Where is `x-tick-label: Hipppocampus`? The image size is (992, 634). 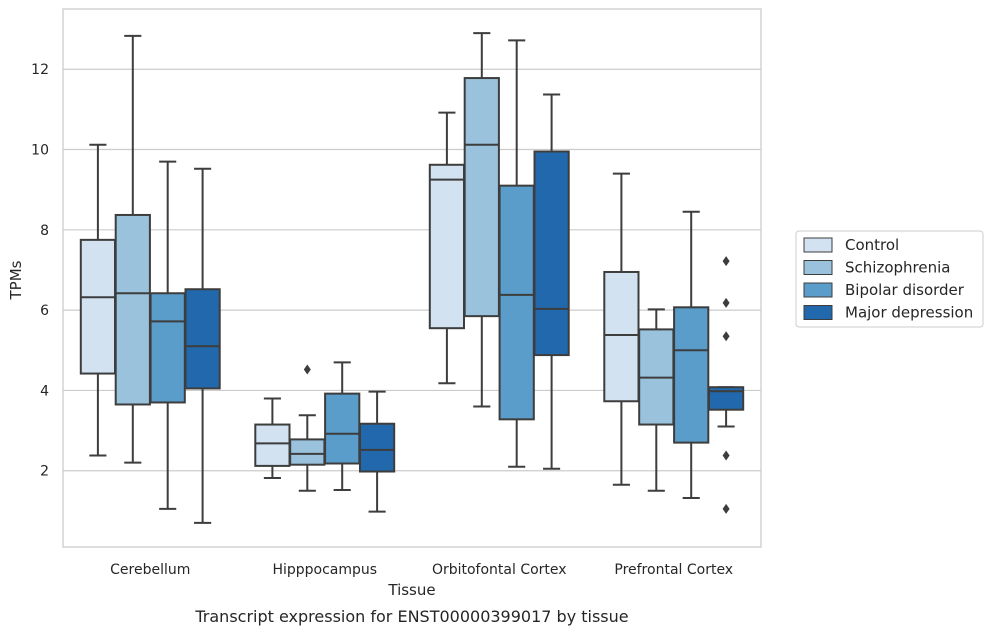
x-tick-label: Hipppocampus is located at coordinates (324, 570).